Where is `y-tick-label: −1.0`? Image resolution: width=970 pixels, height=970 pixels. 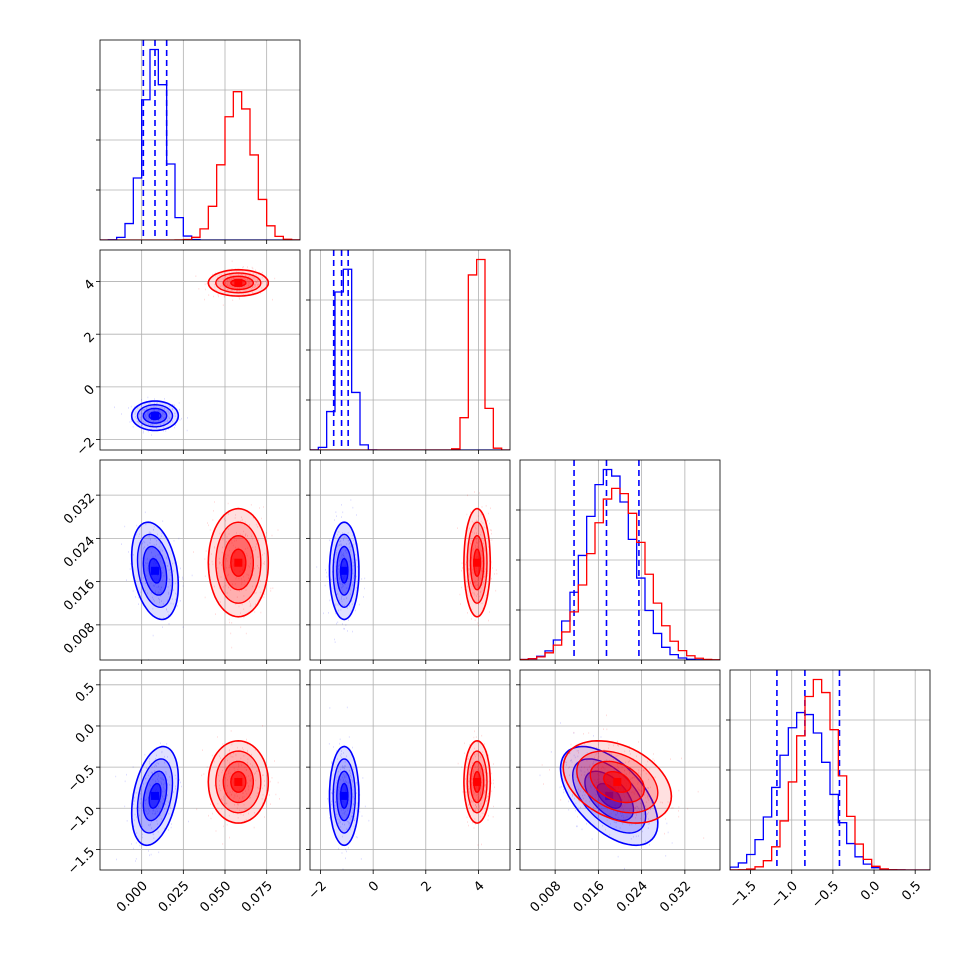 y-tick-label: −1.0 is located at coordinates (81, 820).